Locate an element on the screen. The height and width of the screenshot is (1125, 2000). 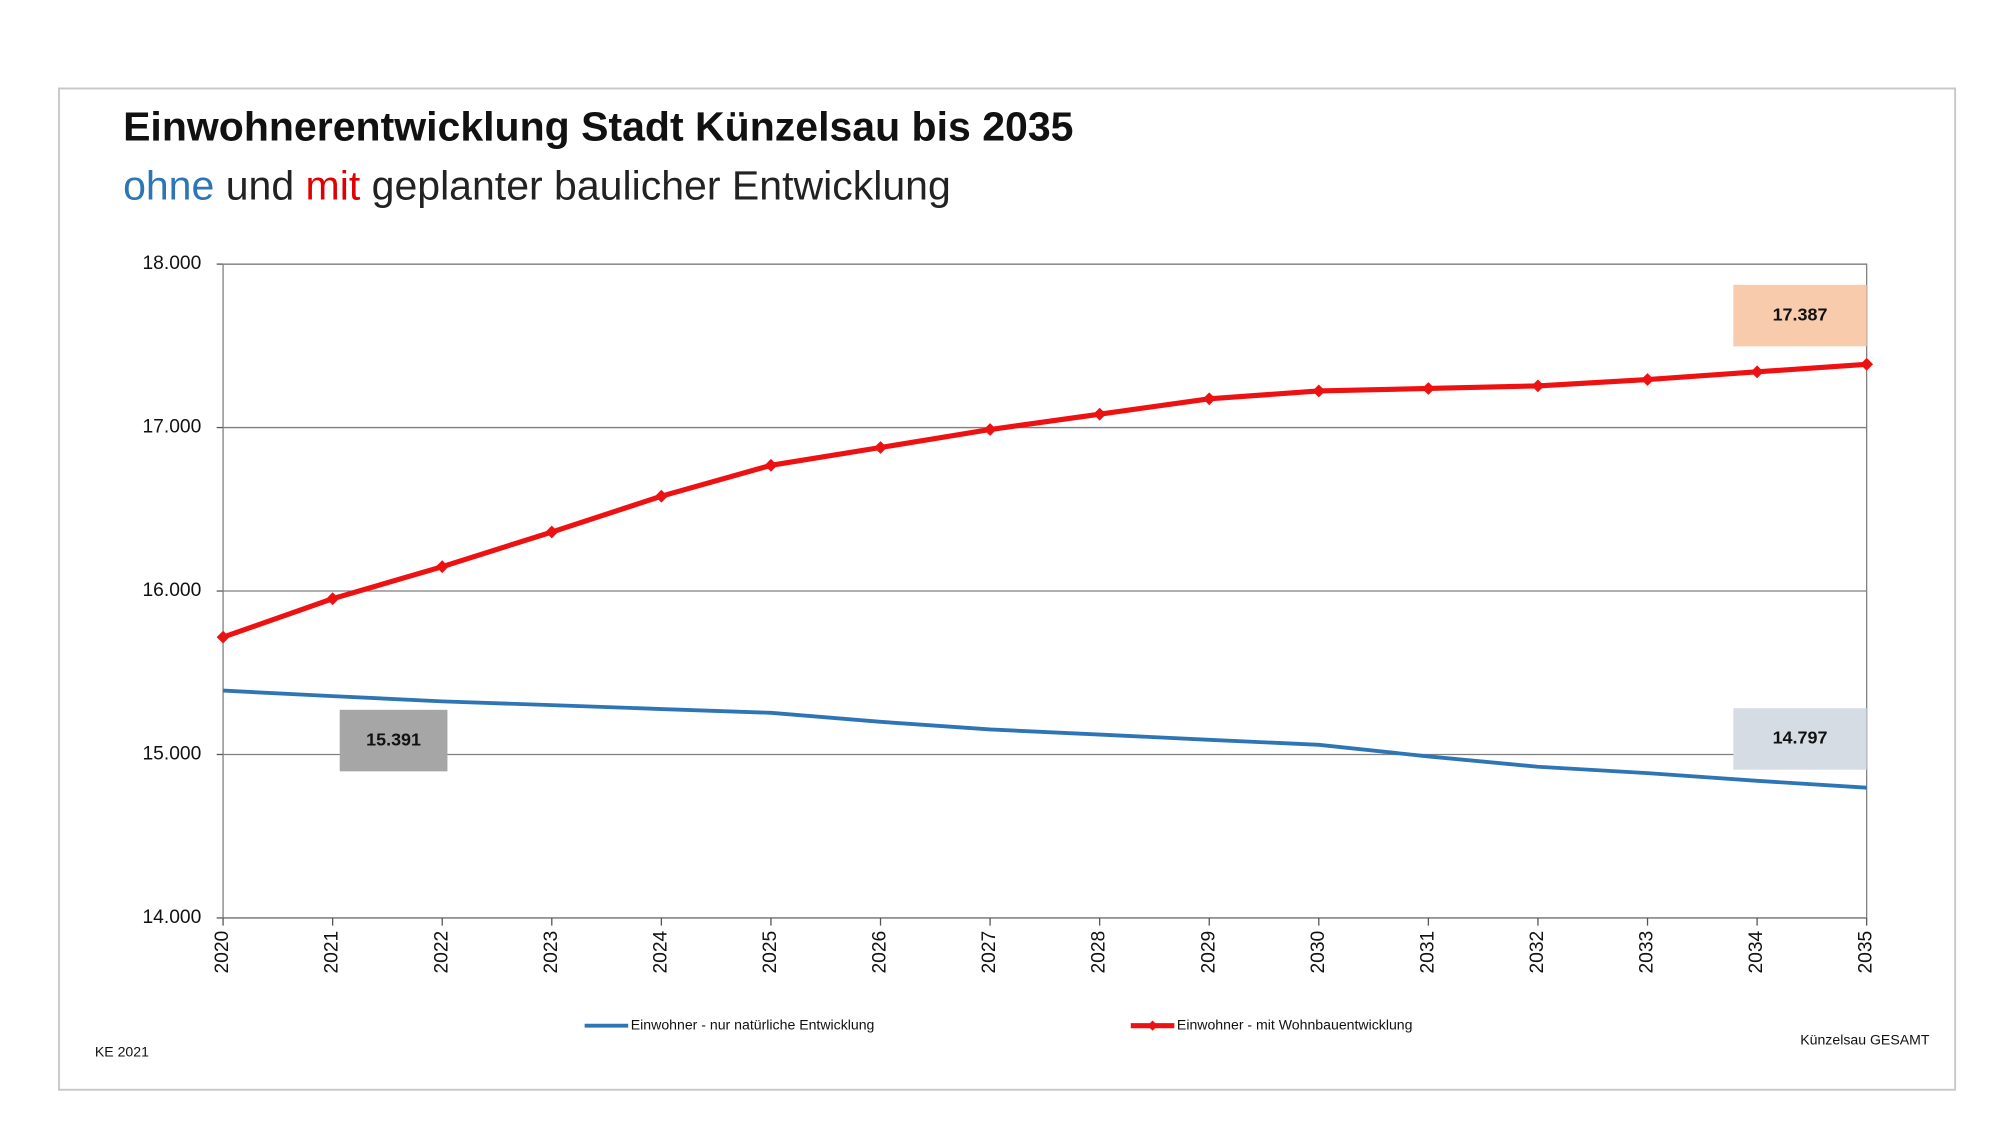
y-tick-label: 18.000 is located at coordinates (171, 263).